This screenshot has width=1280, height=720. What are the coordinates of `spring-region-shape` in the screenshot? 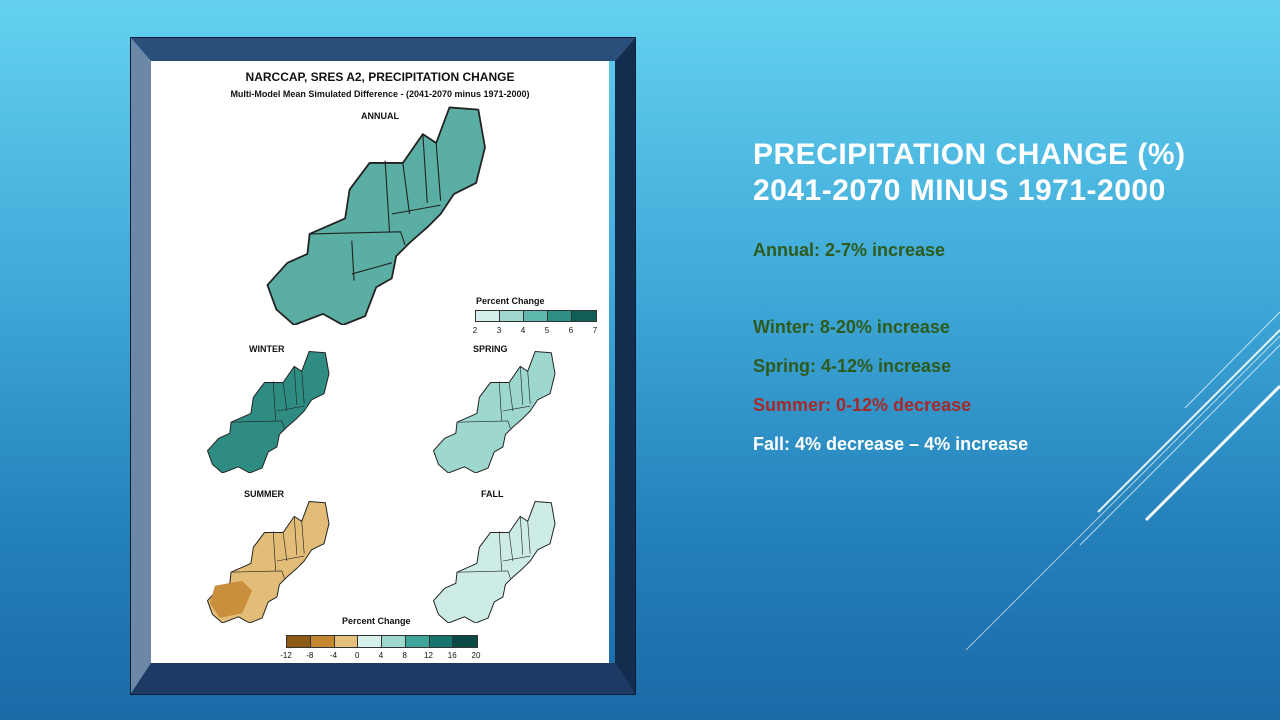 It's located at (494, 411).